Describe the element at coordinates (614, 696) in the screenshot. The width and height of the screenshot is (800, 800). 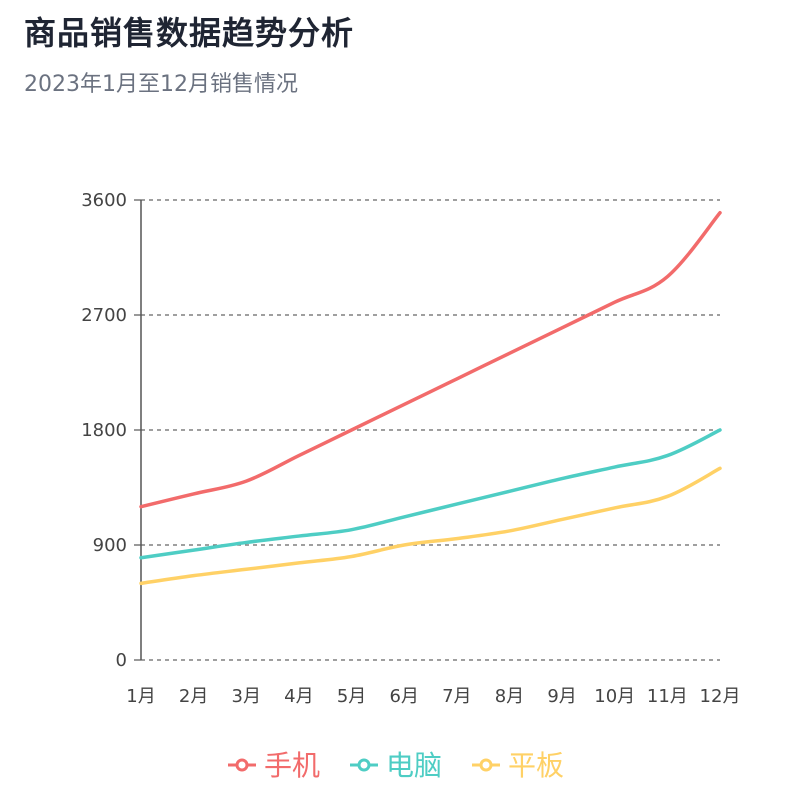
I see `x-tick-label: 10月` at that location.